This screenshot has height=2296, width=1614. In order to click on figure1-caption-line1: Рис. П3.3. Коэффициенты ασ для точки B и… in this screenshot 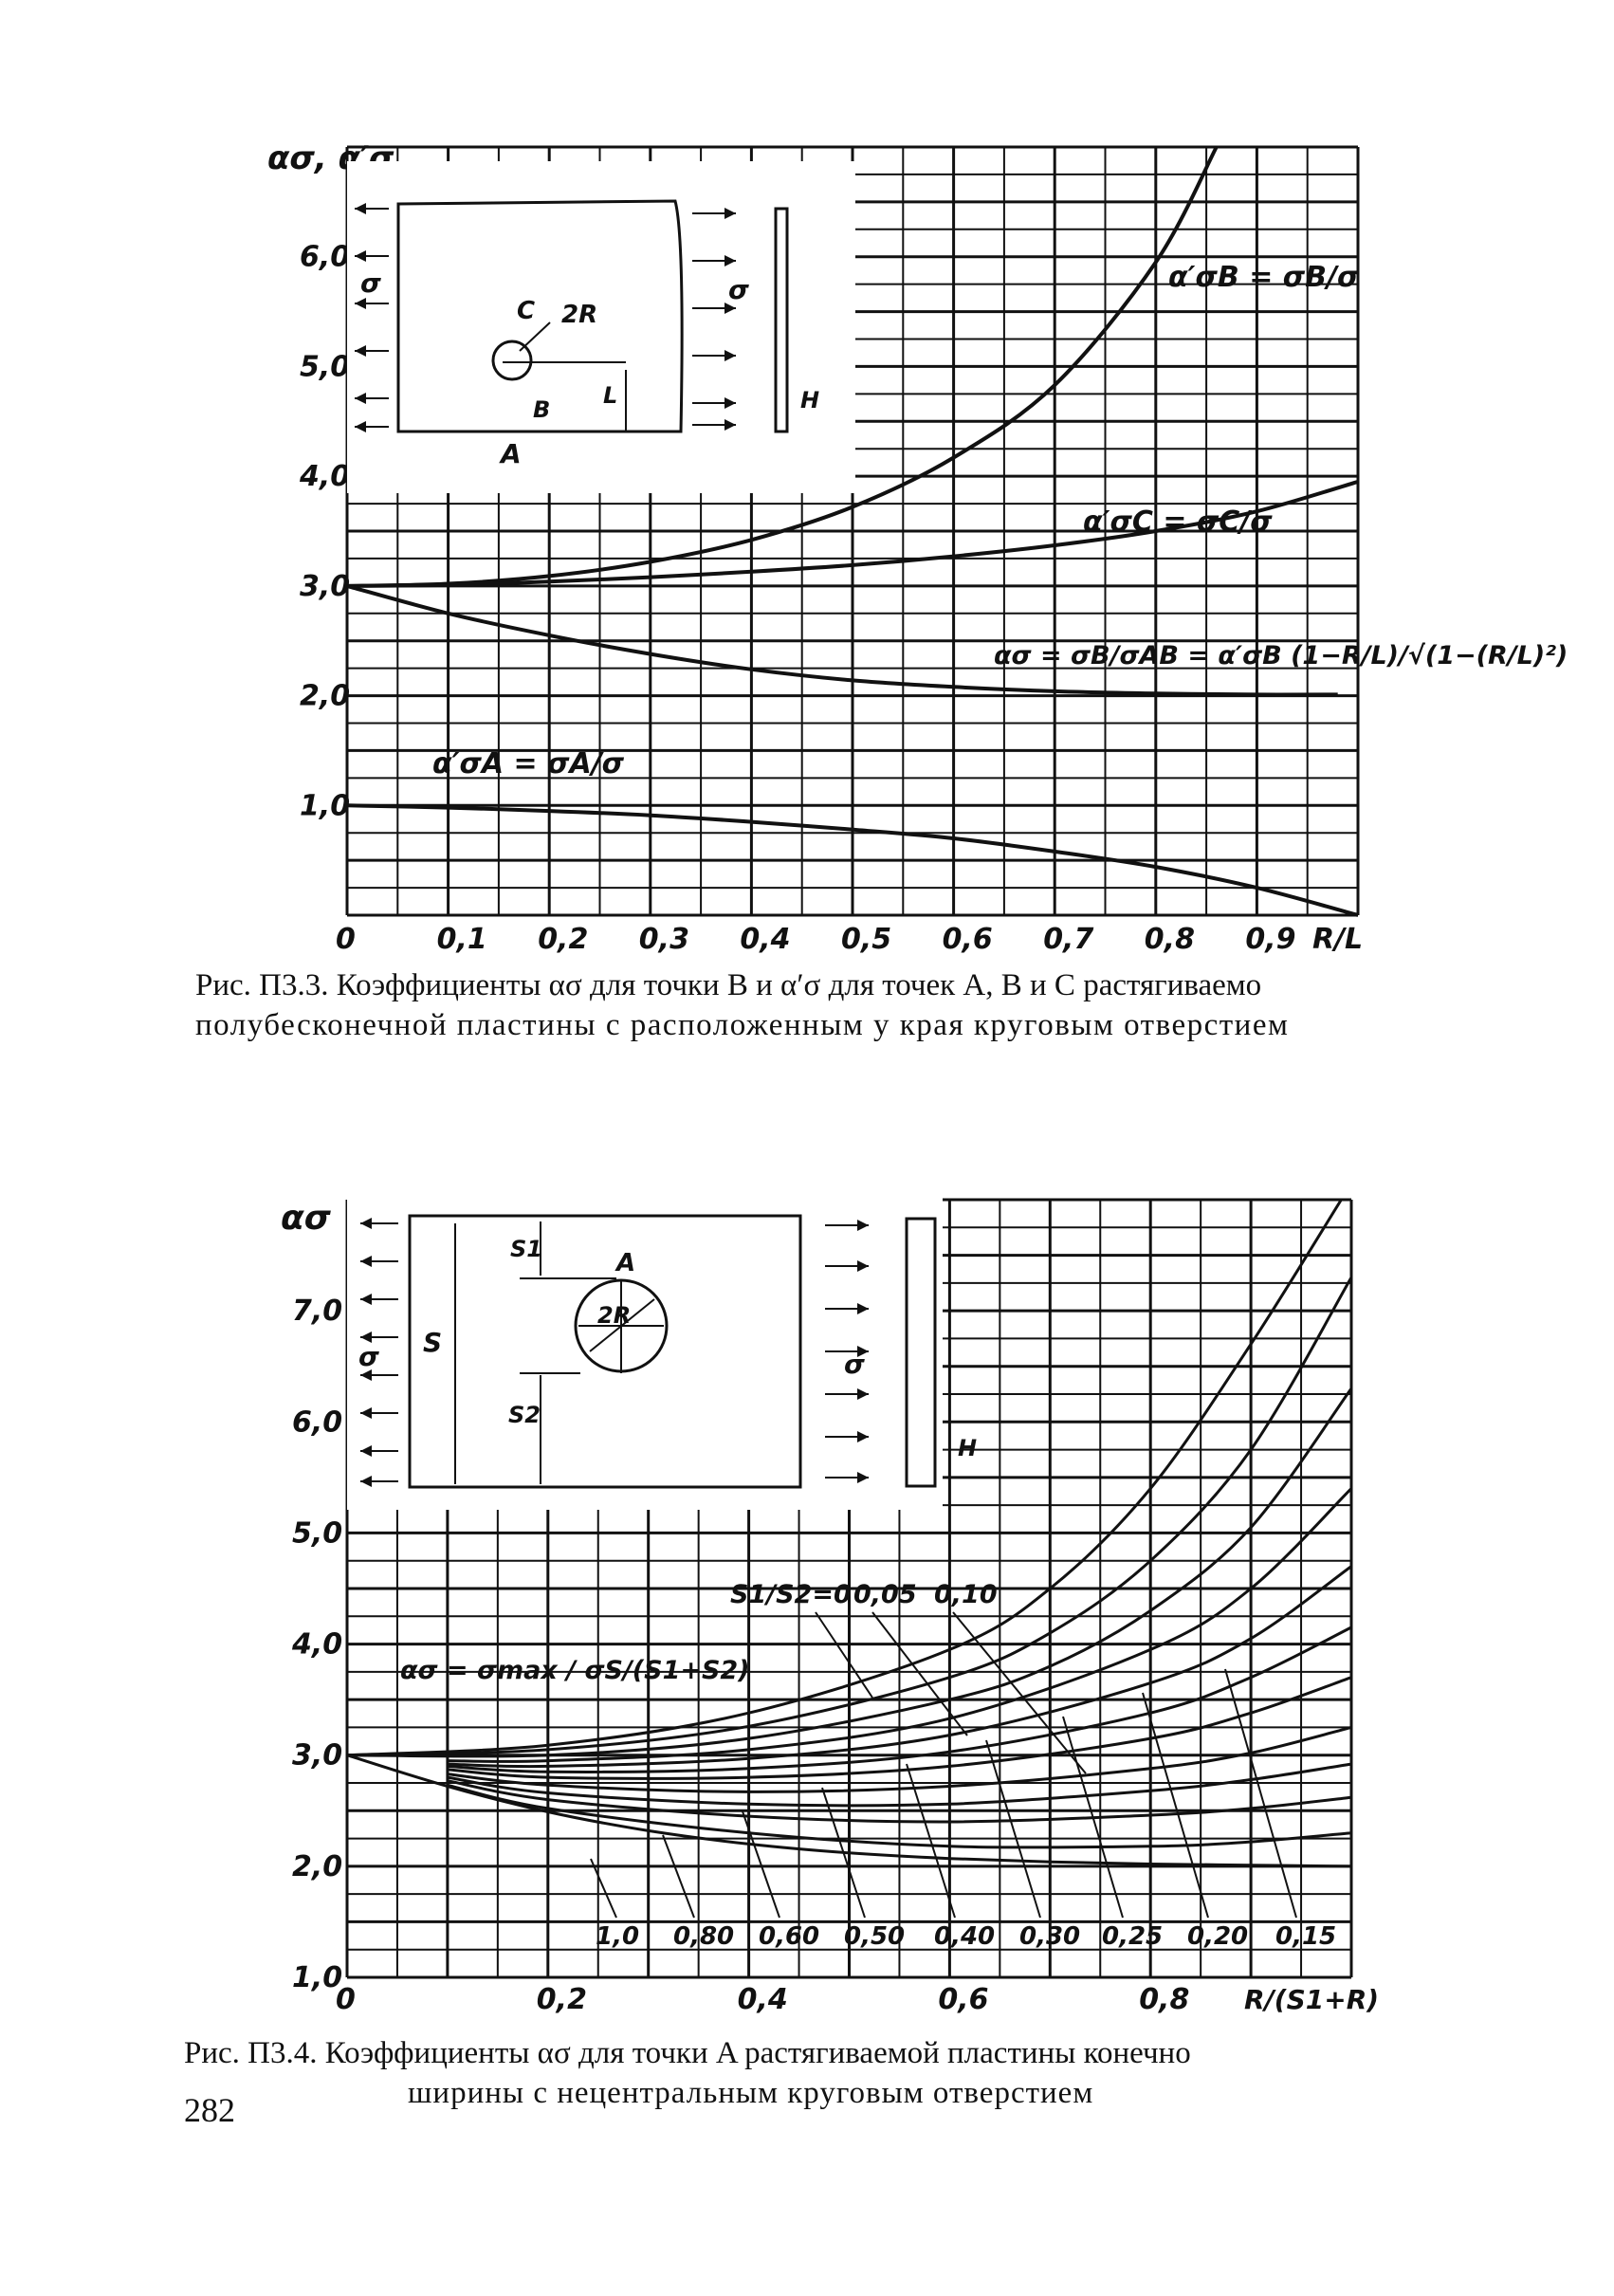, I will do `click(728, 985)`.